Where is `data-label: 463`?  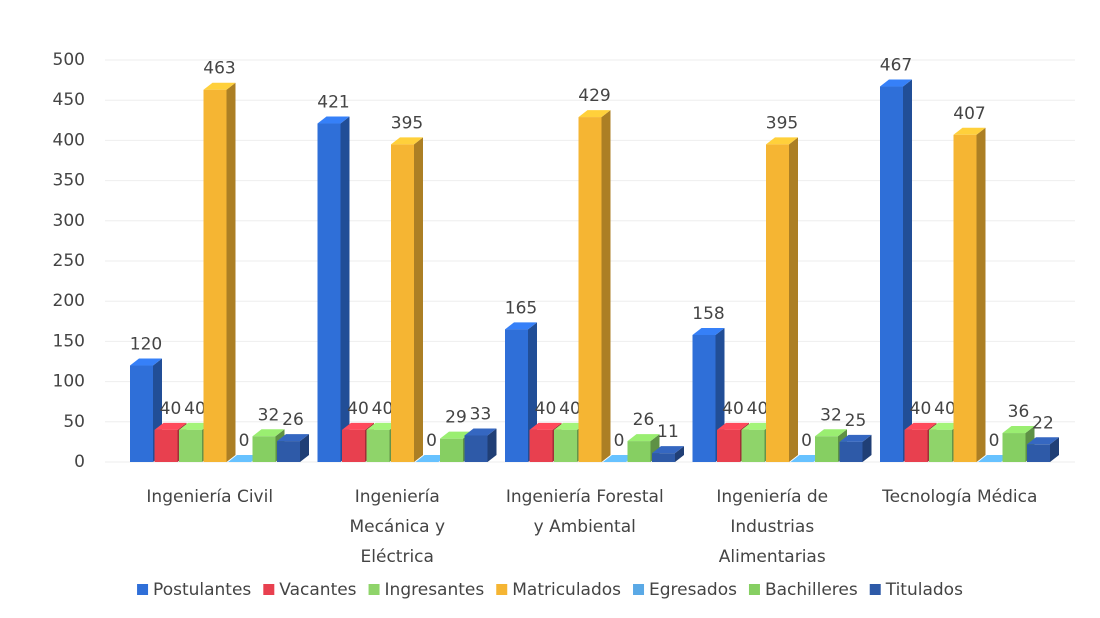
data-label: 463 is located at coordinates (219, 69).